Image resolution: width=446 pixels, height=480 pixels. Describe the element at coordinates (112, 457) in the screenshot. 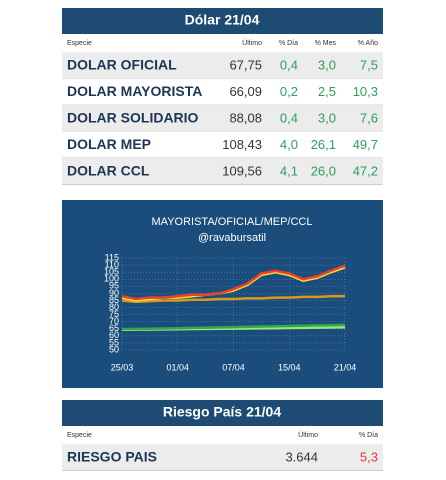

I see `row-name: RIESGO PAIS` at that location.